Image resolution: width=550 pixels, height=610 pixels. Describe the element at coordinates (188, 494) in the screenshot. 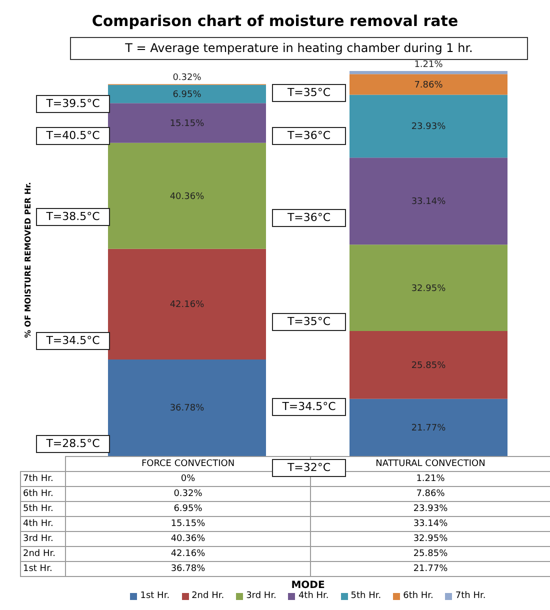

I see `data-label: 0.32%` at that location.